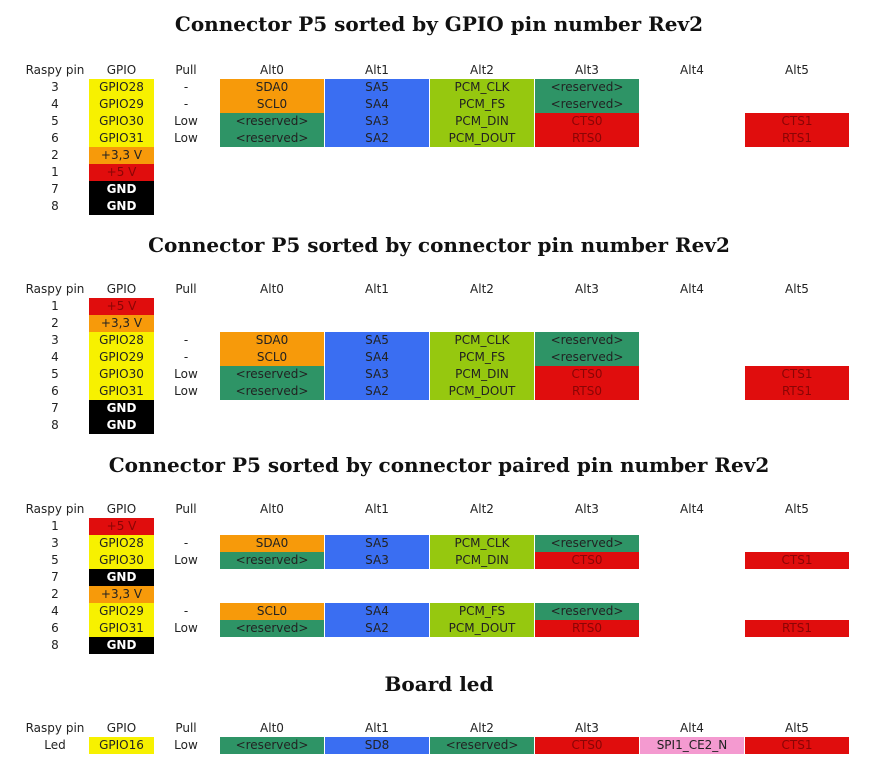 The width and height of the screenshot is (878, 772). I want to click on alt-function-cell: SCL0, so click(272, 104).